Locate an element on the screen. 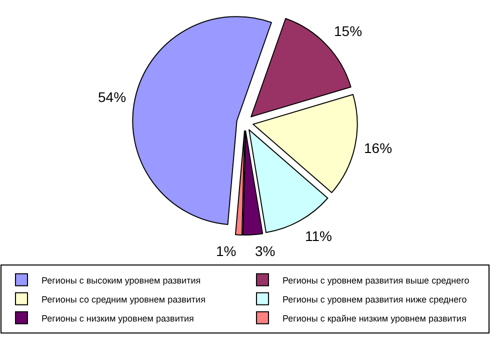 Image resolution: width=490 pixels, height=337 pixels. data-label: 11% is located at coordinates (318, 236).